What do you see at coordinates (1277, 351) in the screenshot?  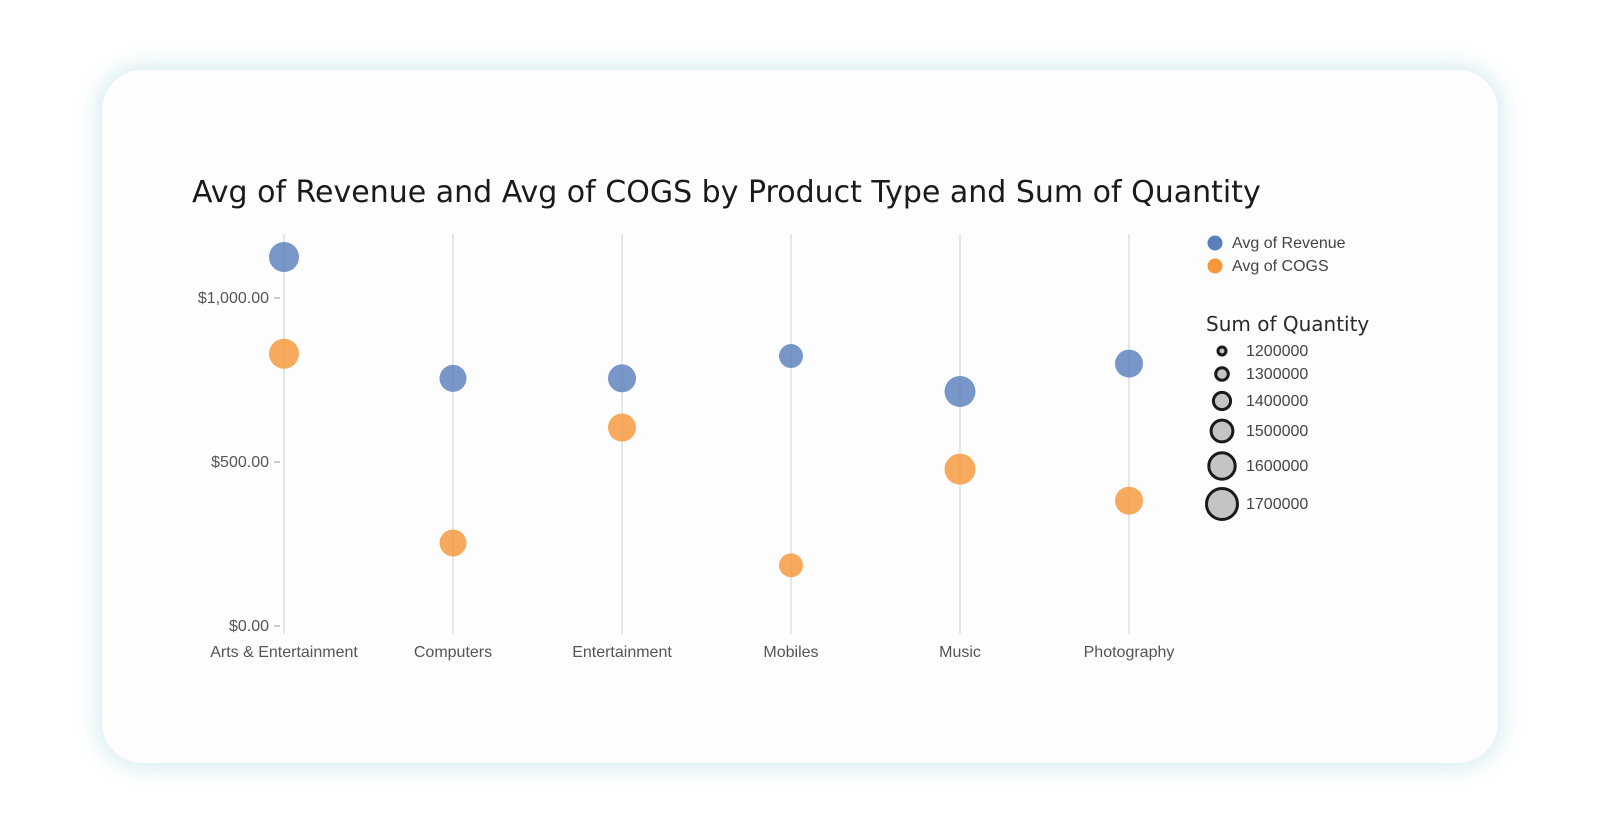 I see `size-legend-label: 1200000` at bounding box center [1277, 351].